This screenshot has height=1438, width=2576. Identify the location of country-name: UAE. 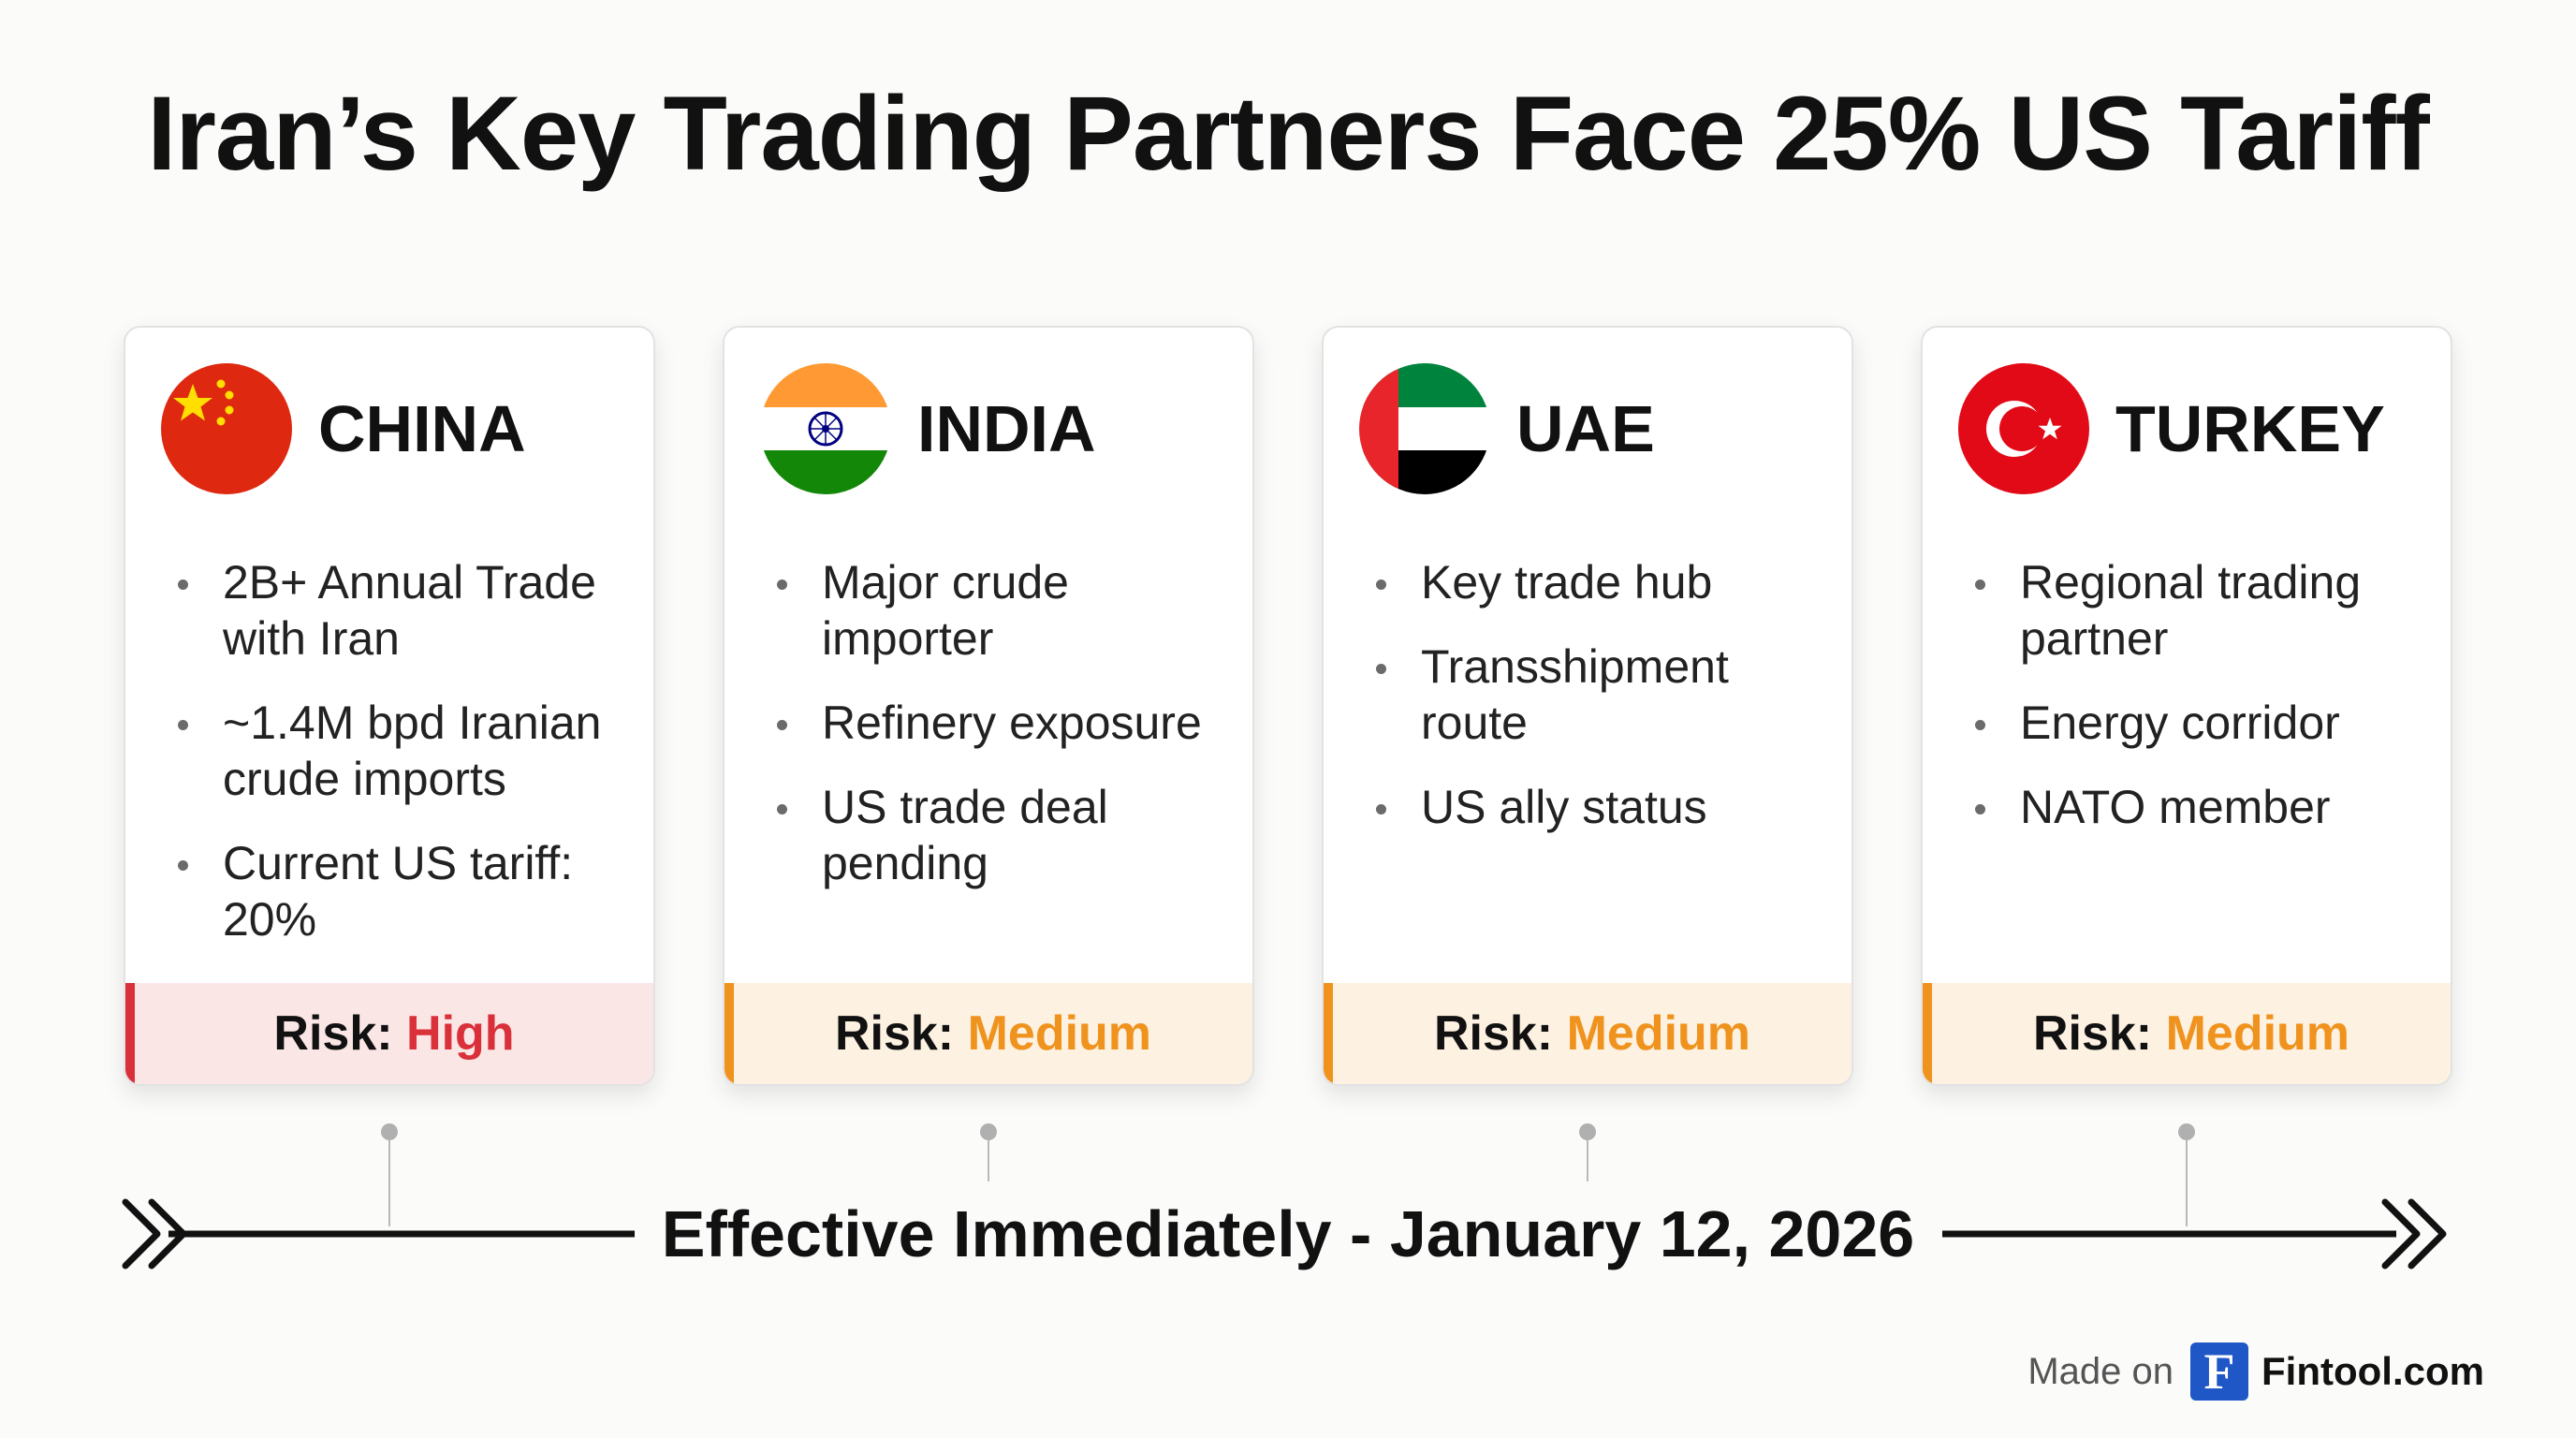
(1585, 428).